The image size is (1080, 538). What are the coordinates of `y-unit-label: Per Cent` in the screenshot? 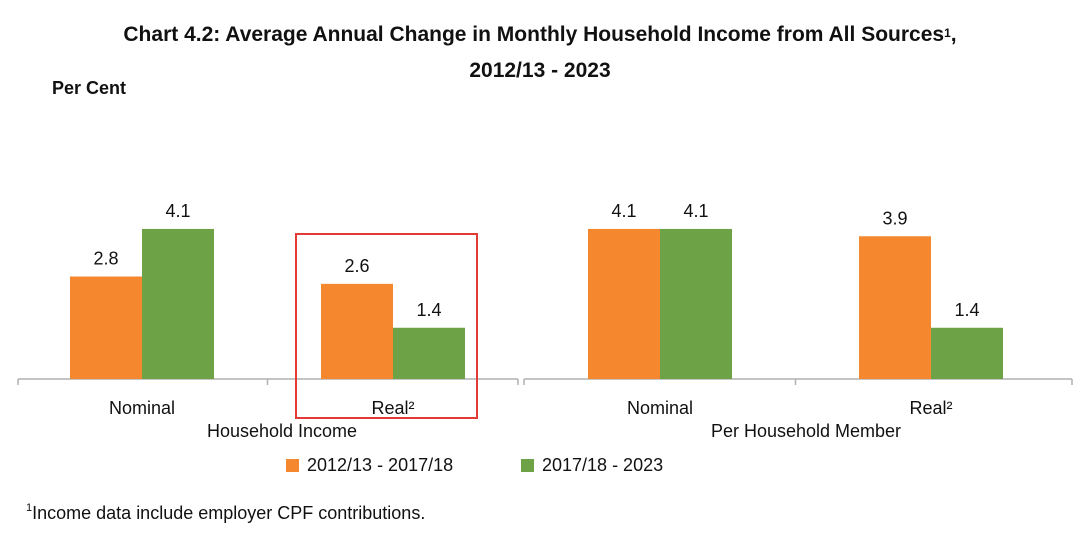 It's located at (89, 88).